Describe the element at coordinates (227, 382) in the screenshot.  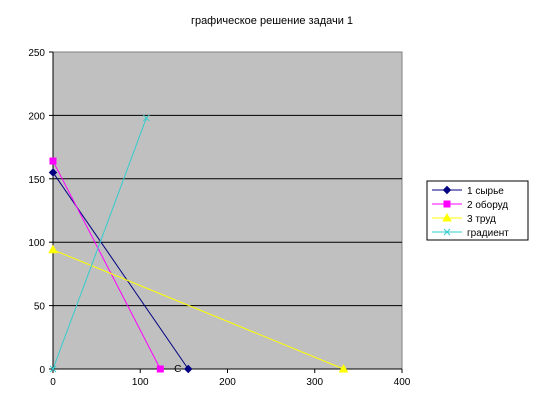
I see `x-tick-label: 200` at that location.